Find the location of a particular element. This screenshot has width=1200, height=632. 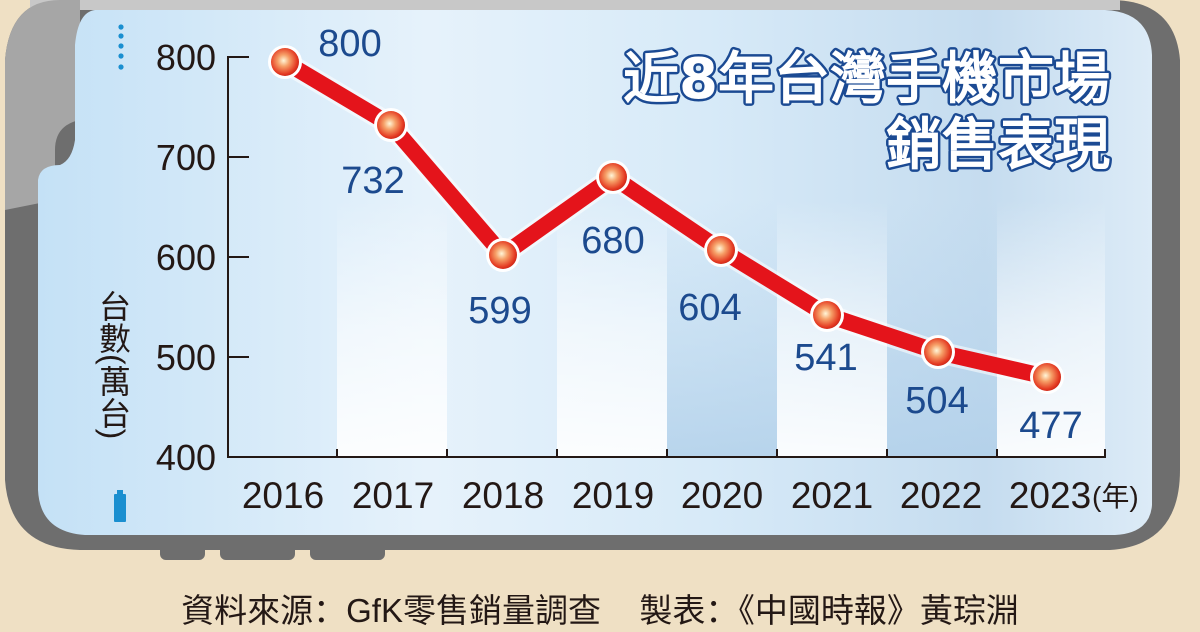

data-label: 504 is located at coordinates (936, 401).